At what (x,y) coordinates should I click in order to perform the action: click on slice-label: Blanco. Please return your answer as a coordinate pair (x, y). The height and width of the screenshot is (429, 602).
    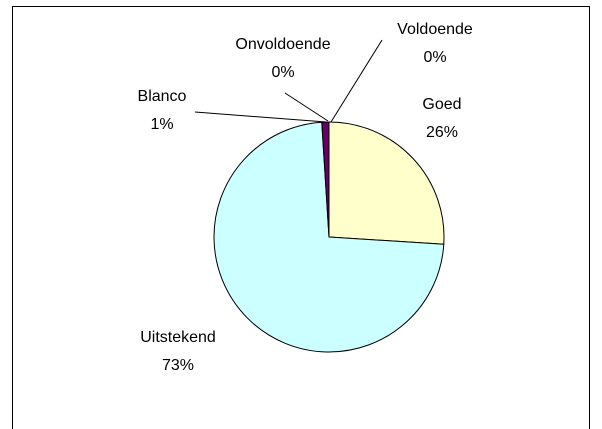
    Looking at the image, I should click on (162, 96).